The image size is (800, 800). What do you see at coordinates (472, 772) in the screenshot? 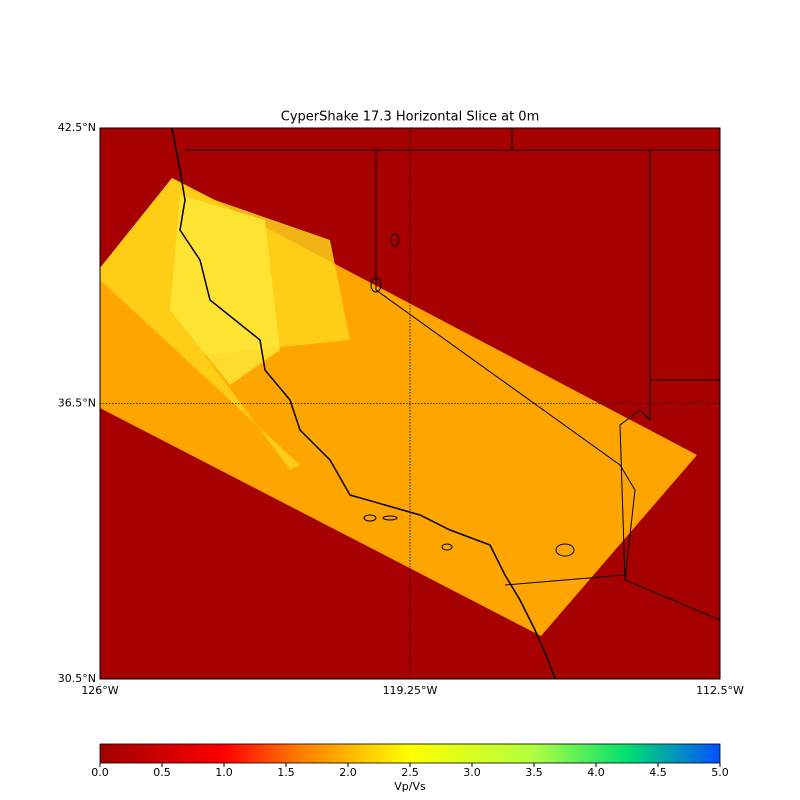
I see `colorbar-tick-label: 3.0` at bounding box center [472, 772].